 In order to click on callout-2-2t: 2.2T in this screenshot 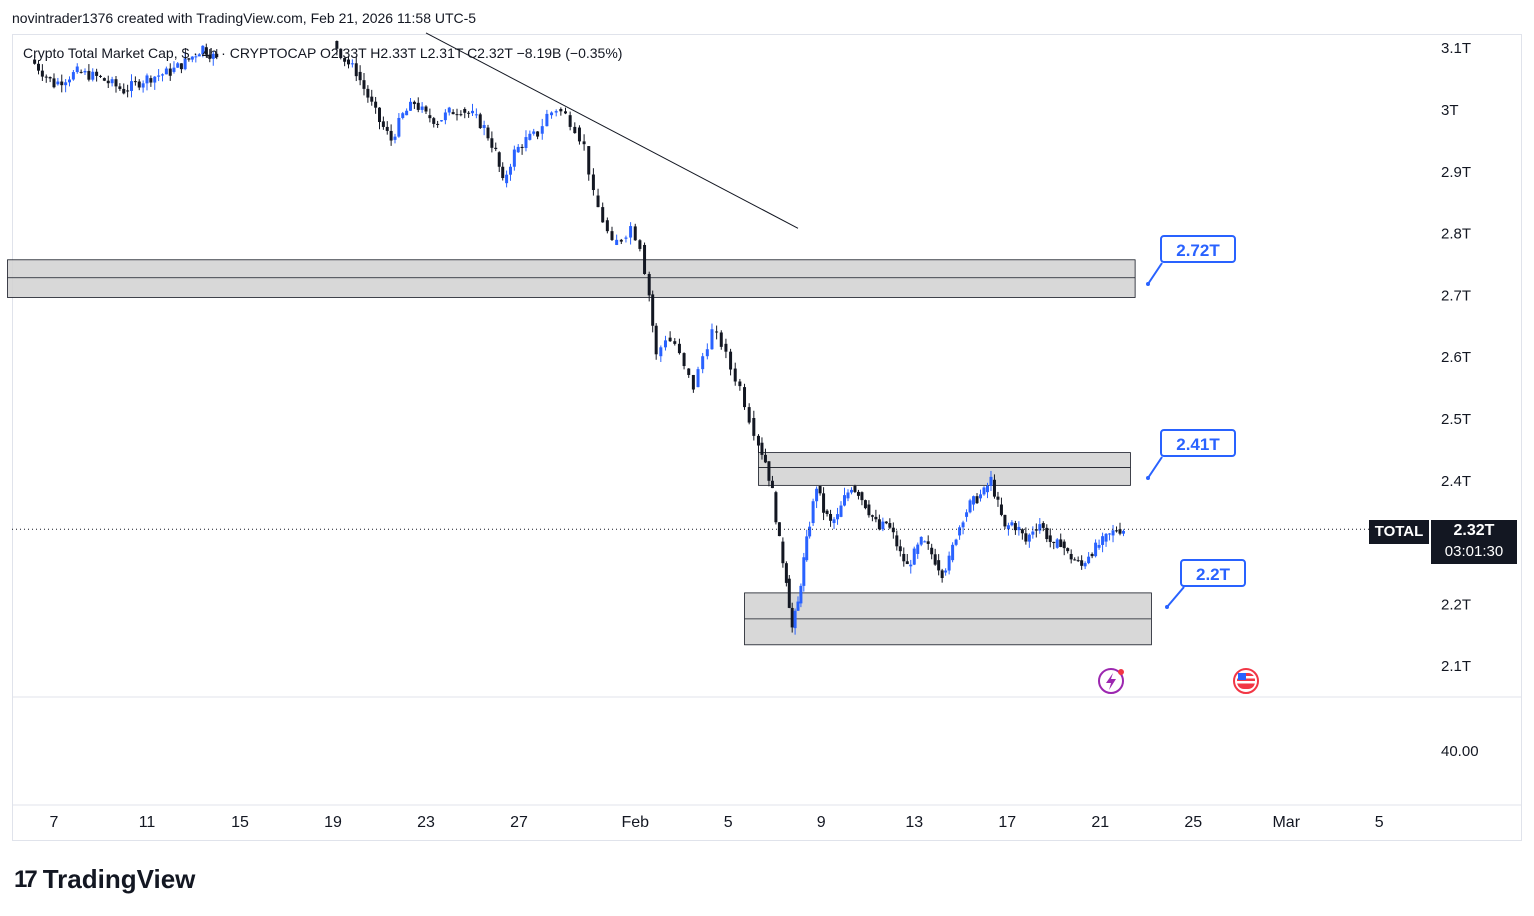, I will do `click(1213, 573)`.